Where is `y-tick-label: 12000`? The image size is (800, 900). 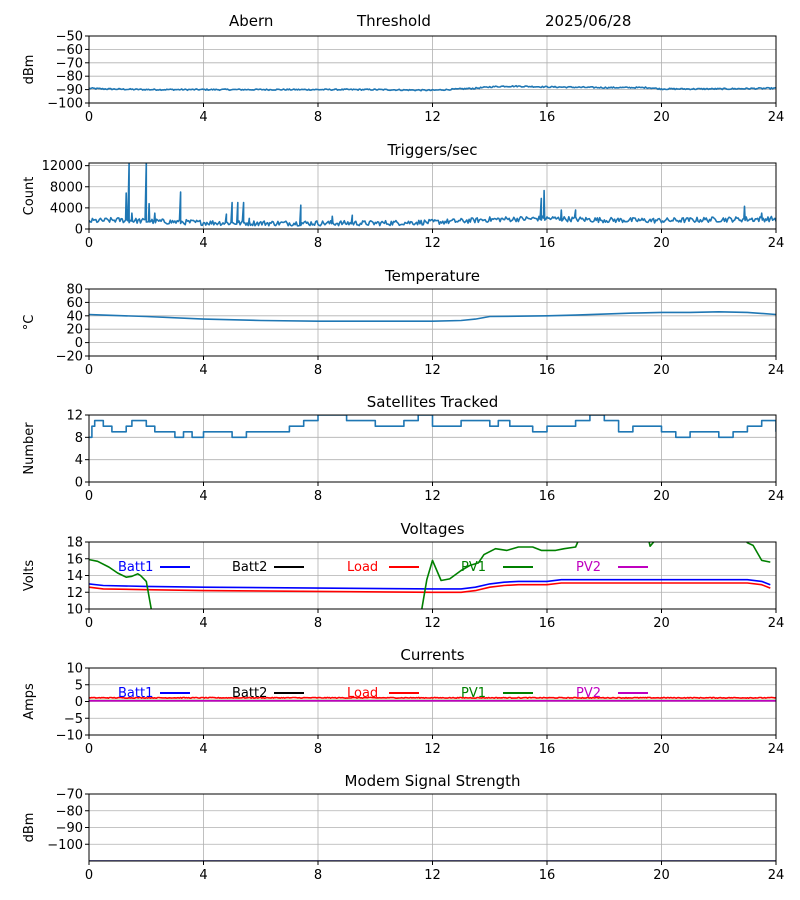 y-tick-label: 12000 is located at coordinates (62, 166).